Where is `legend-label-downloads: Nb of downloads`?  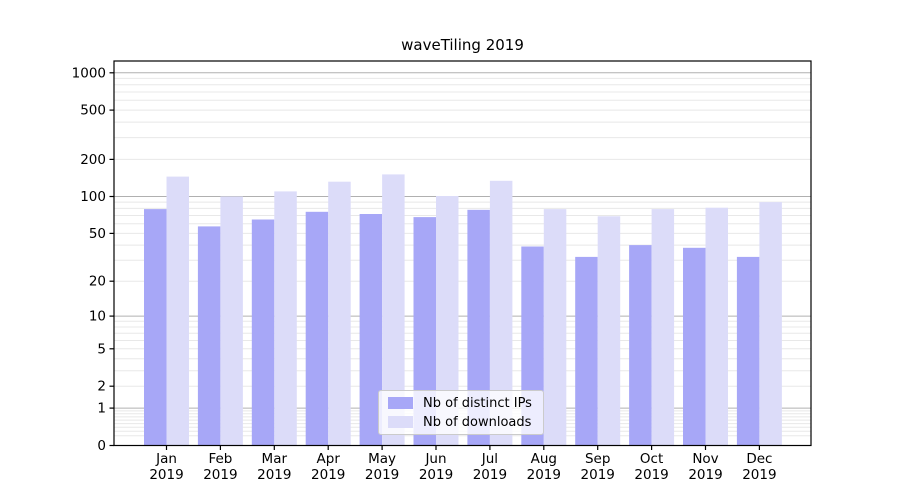
legend-label-downloads: Nb of downloads is located at coordinates (477, 422).